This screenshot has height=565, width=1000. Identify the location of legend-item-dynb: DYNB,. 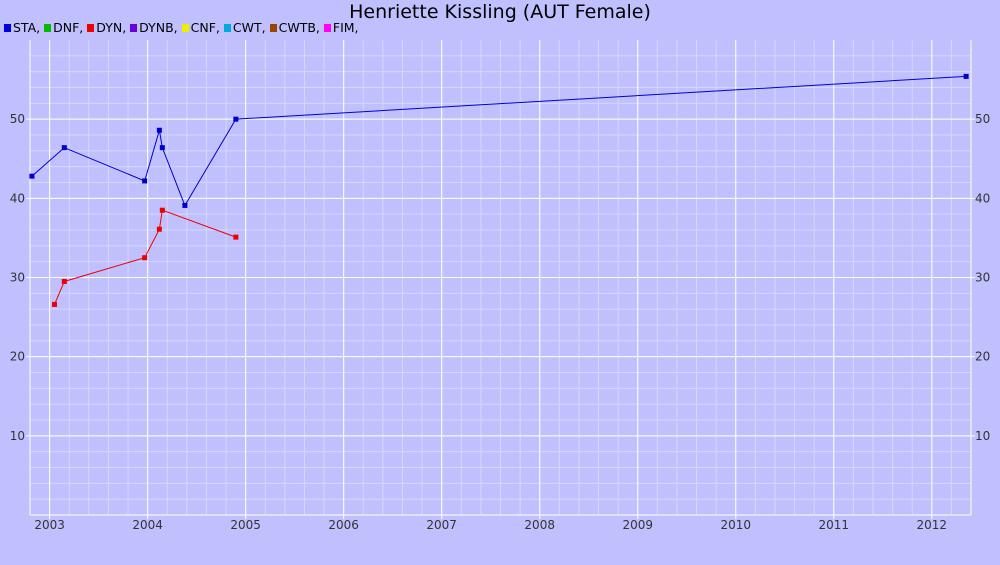
(154, 27).